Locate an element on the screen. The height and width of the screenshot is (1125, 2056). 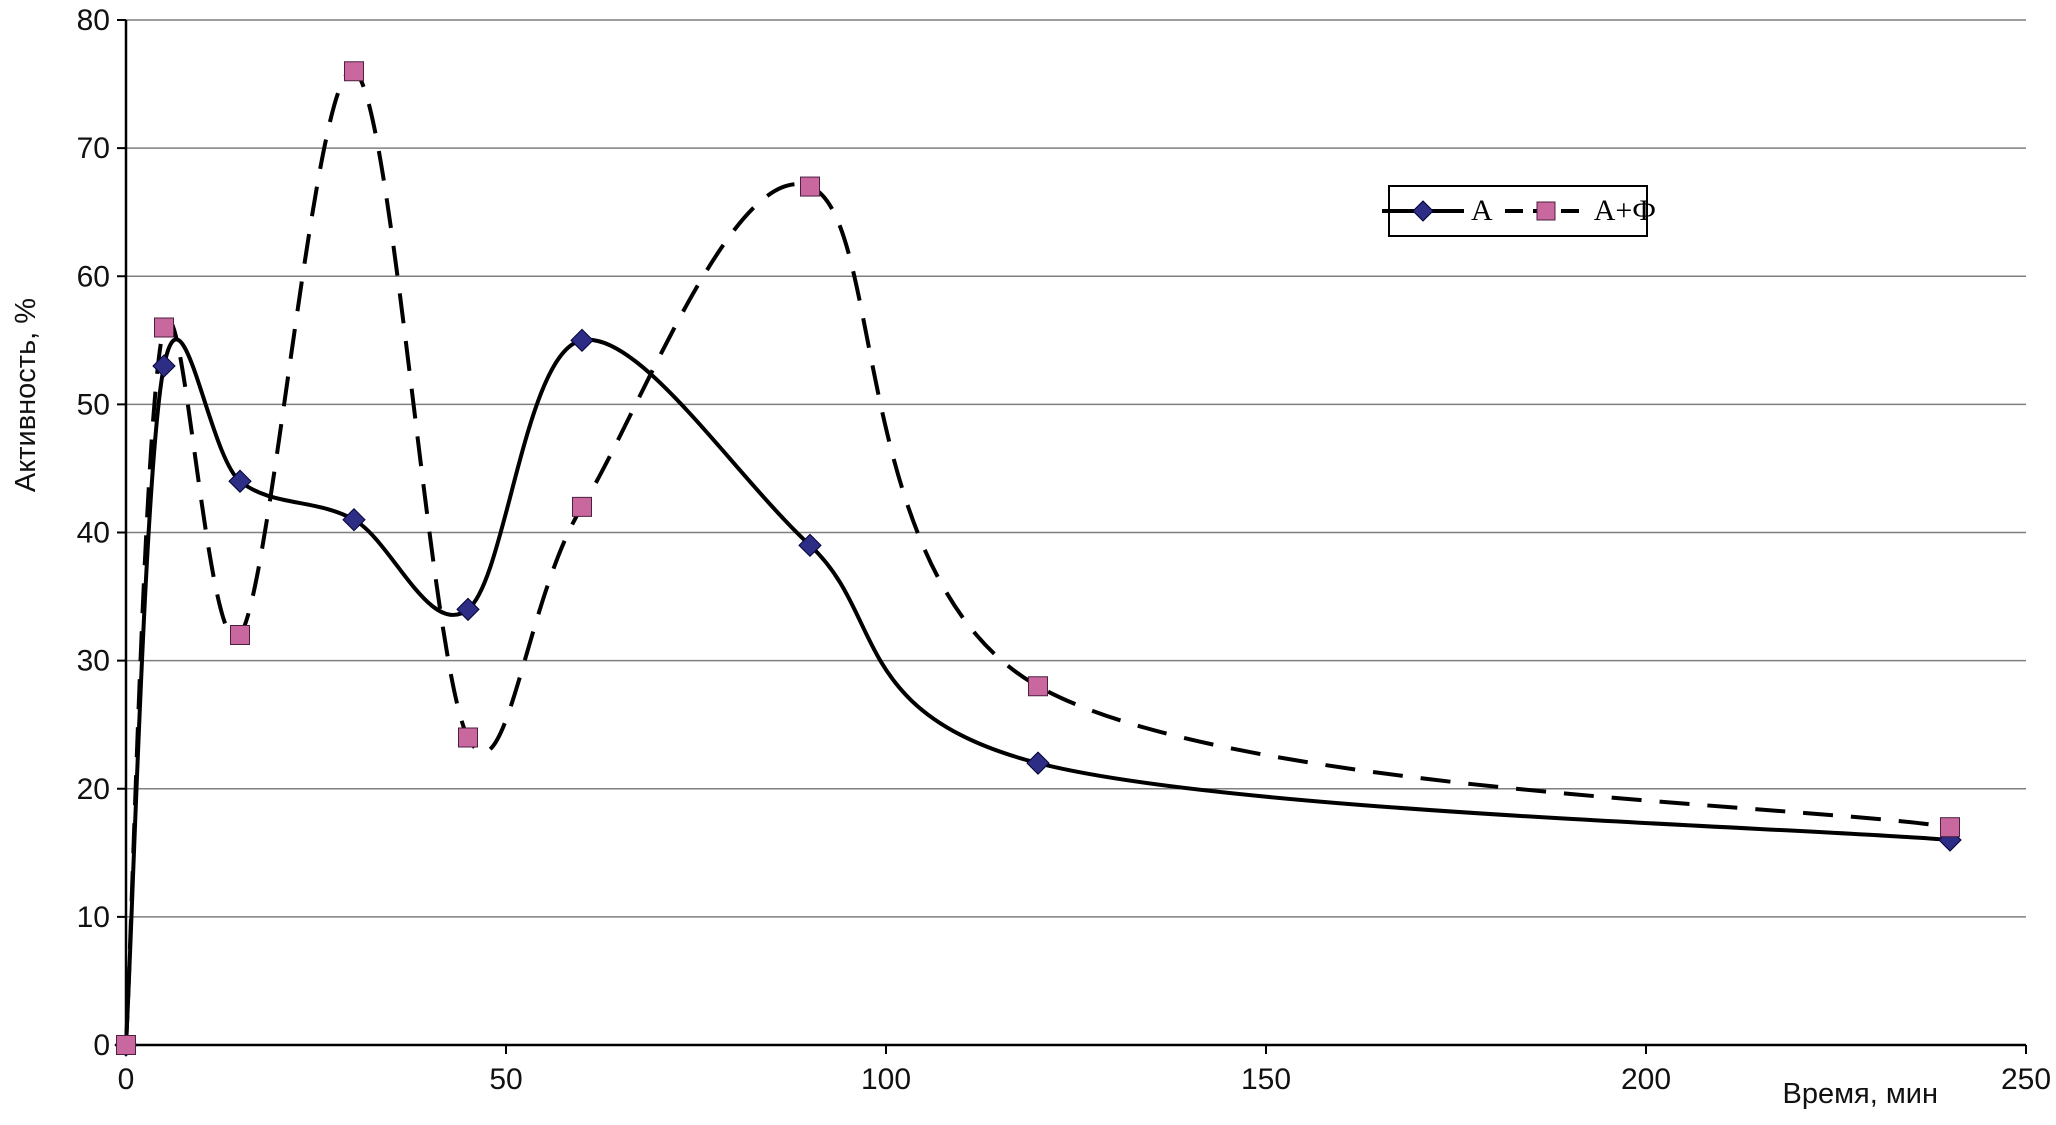
legend-label-a: А is located at coordinates (1482, 210).